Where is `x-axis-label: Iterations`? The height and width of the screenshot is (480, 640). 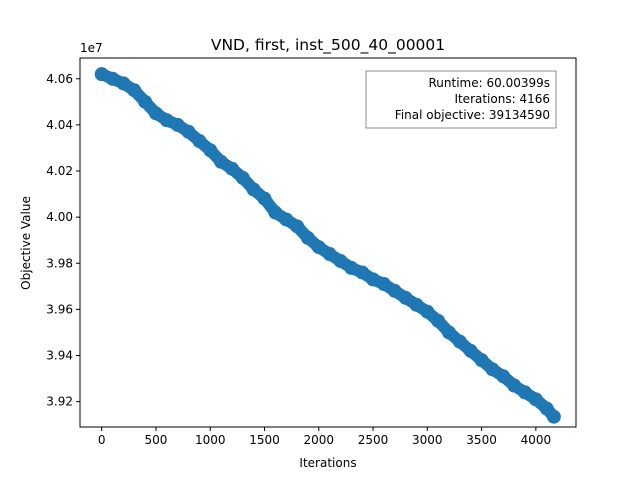 x-axis-label: Iterations is located at coordinates (327, 463).